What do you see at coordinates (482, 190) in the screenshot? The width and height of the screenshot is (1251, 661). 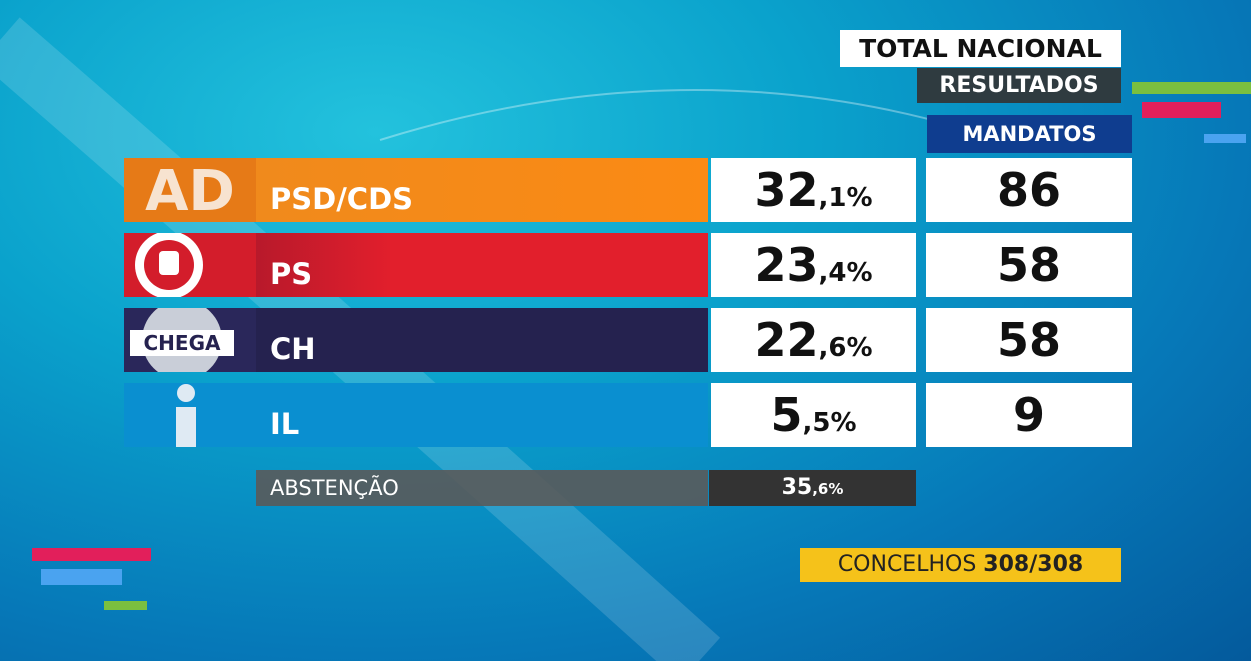 I see `party-name: PSD/CDS` at bounding box center [482, 190].